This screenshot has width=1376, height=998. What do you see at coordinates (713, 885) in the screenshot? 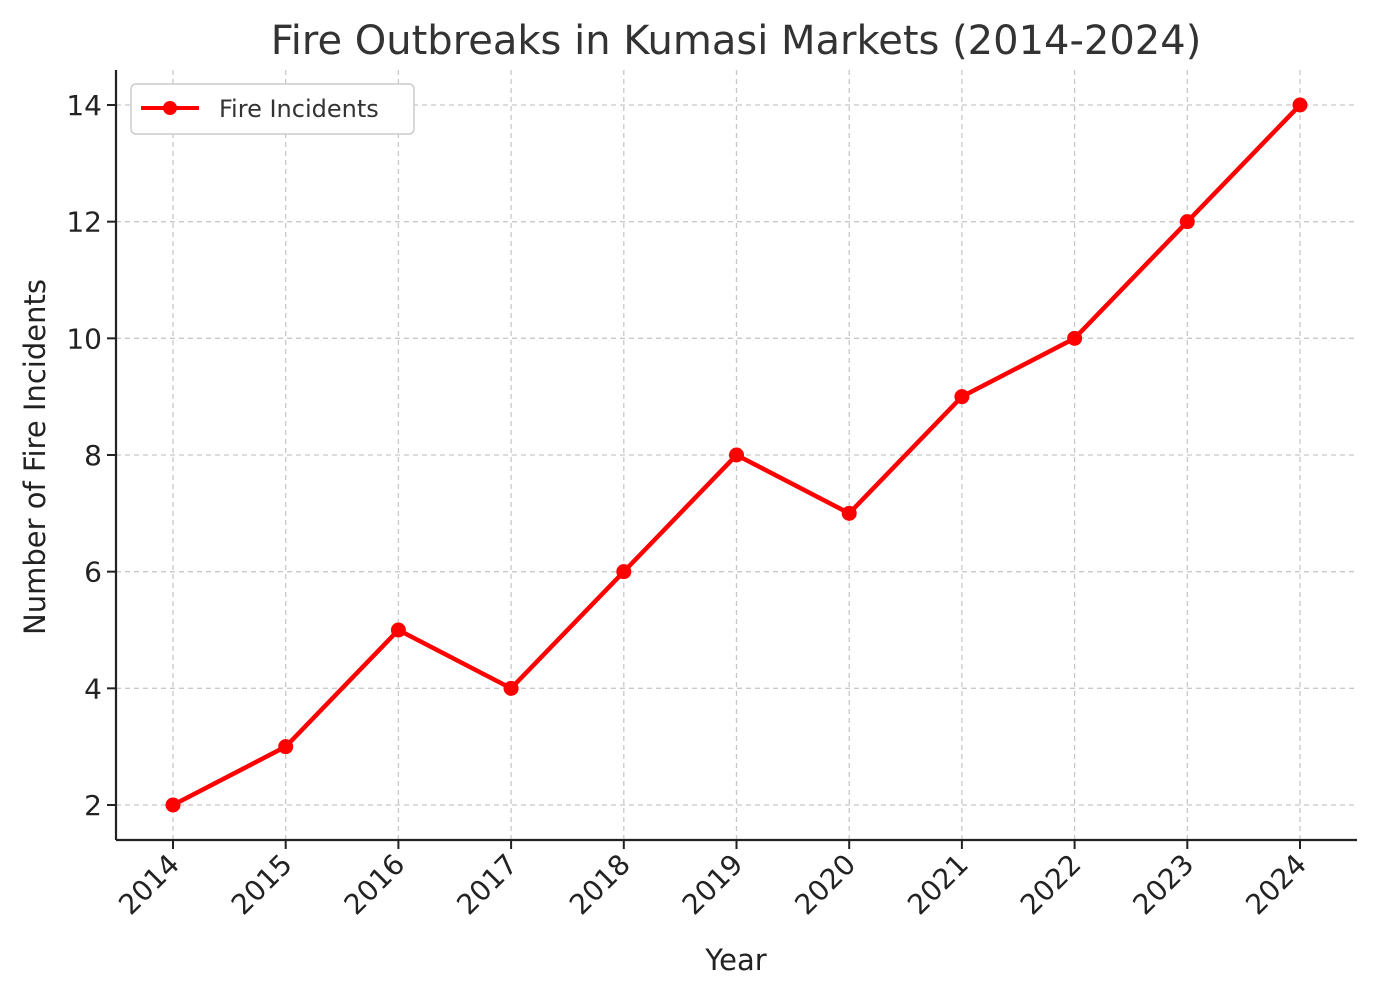
I see `x-tick-label: 2019` at bounding box center [713, 885].